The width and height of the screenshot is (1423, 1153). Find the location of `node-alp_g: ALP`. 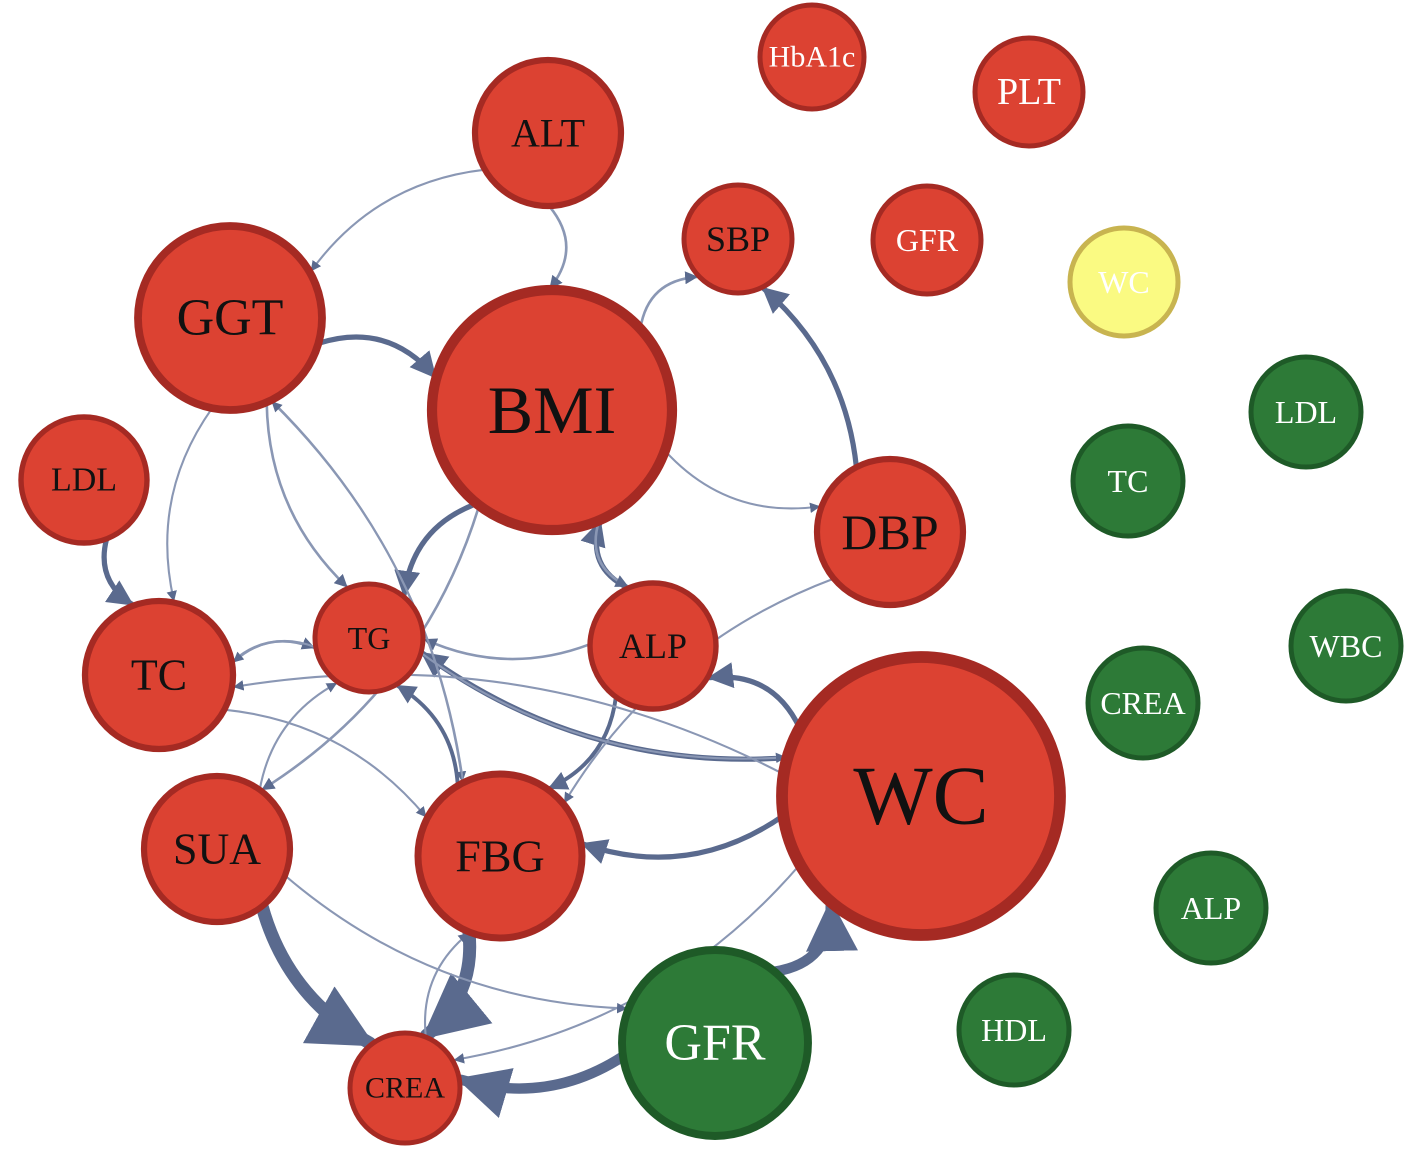

node-alp_g: ALP is located at coordinates (1211, 908).